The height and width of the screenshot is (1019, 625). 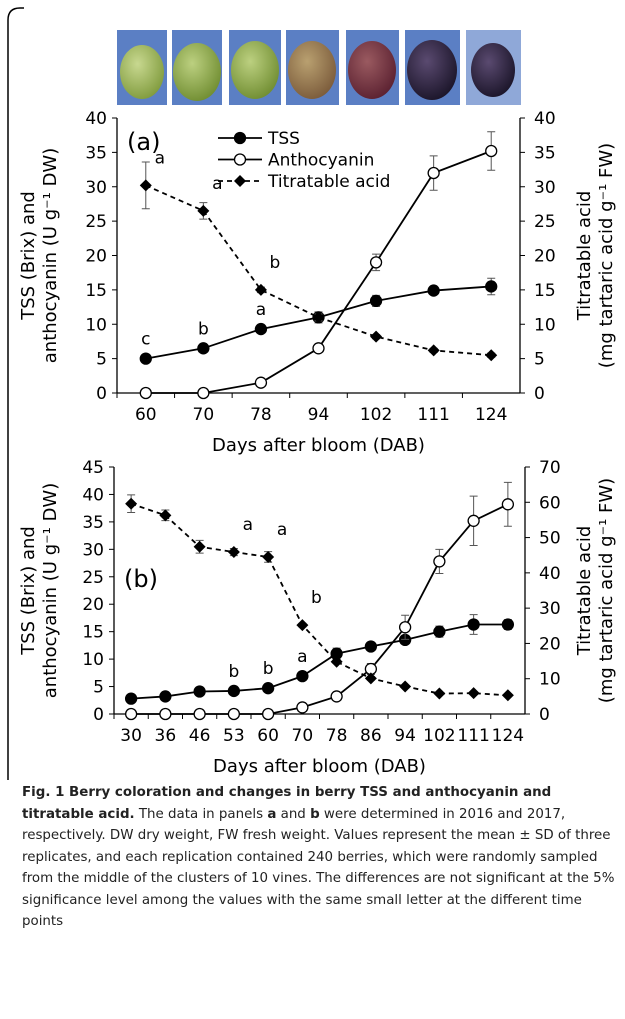 I want to click on x-axis-title: Days after bloom (DAB), so click(x=319, y=766).